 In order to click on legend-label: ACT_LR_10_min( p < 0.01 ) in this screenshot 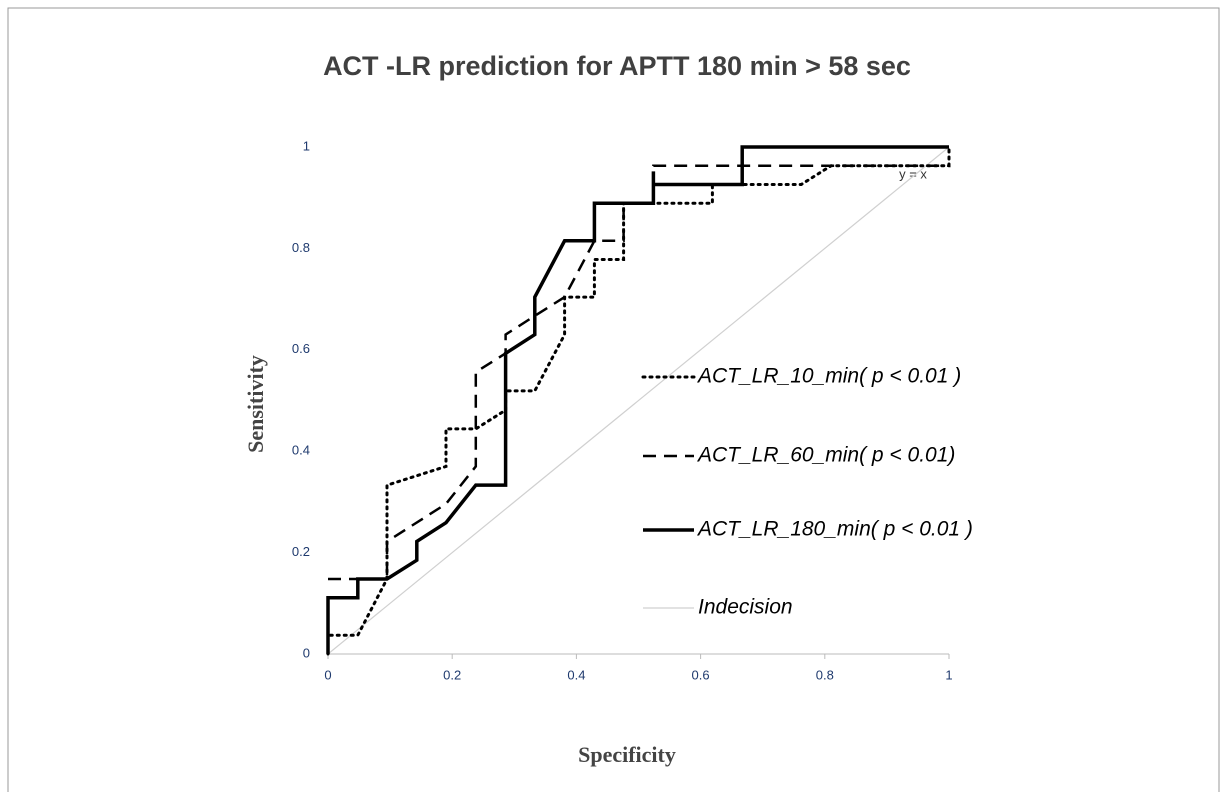, I will do `click(828, 376)`.